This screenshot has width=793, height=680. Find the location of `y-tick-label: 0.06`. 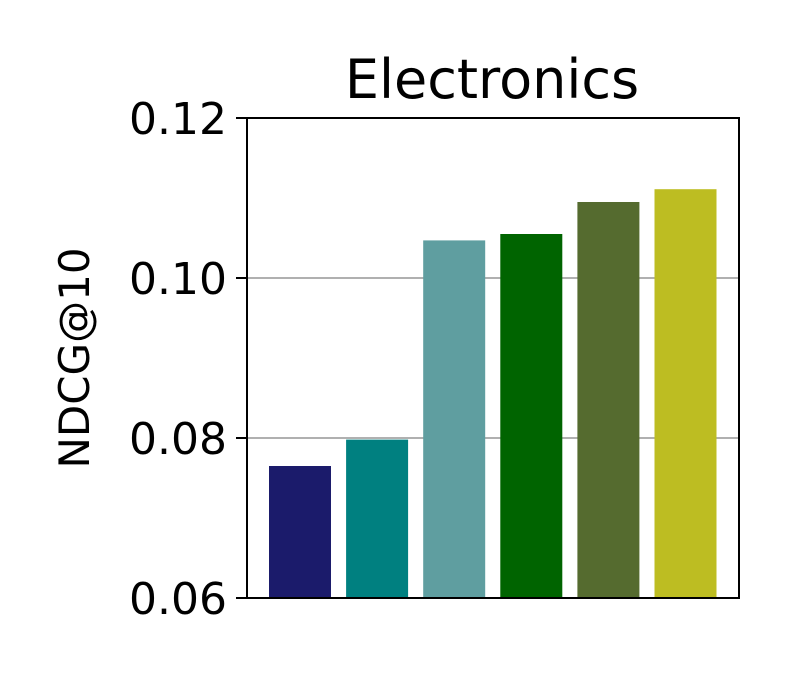

y-tick-label: 0.06 is located at coordinates (178, 599).